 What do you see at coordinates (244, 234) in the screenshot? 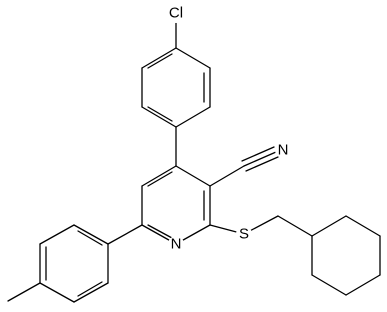
I see `atom-label: S` at bounding box center [244, 234].